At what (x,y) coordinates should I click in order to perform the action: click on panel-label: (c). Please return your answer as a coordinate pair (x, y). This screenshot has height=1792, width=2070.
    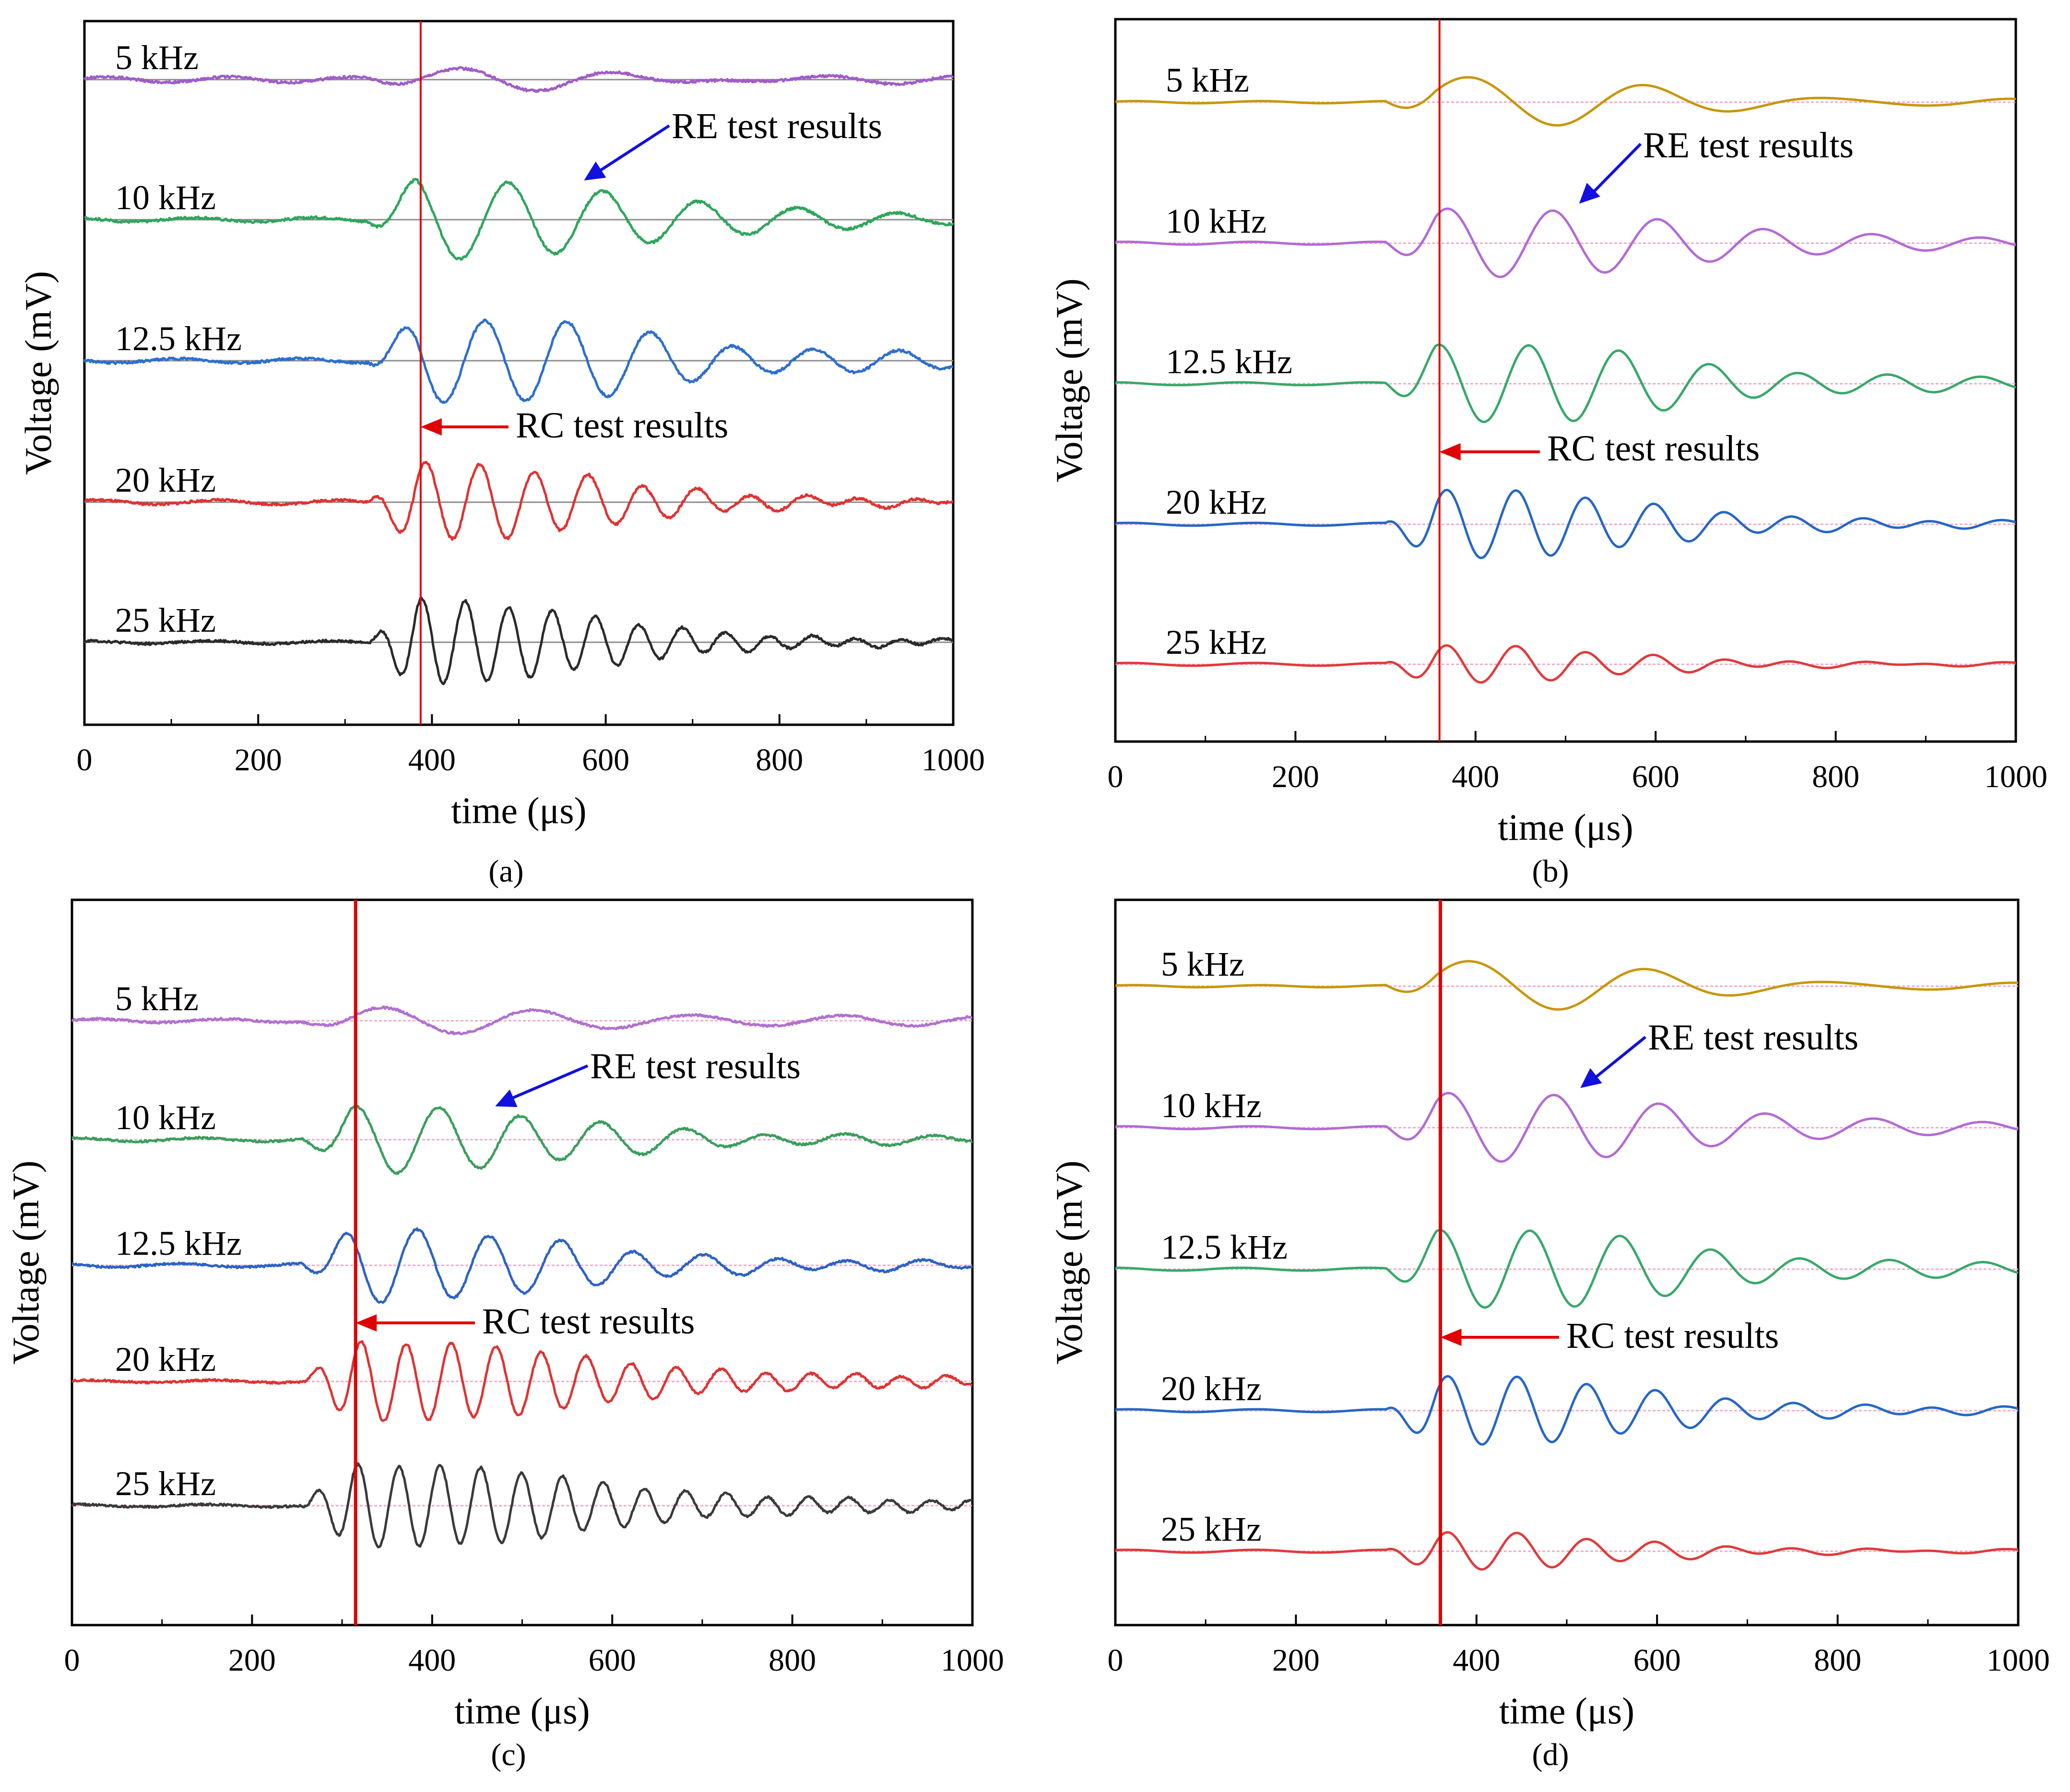
    Looking at the image, I should click on (508, 1754).